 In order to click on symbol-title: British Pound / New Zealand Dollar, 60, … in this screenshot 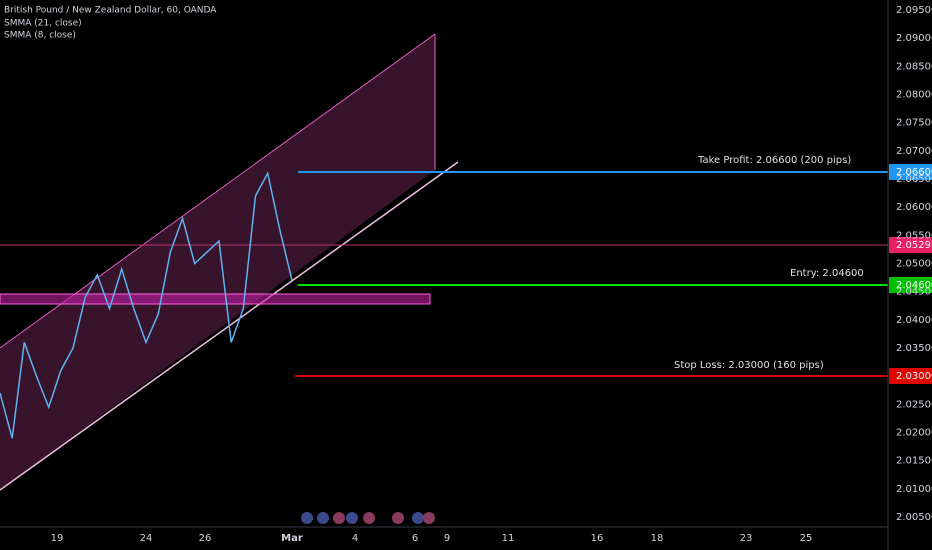, I will do `click(110, 11)`.